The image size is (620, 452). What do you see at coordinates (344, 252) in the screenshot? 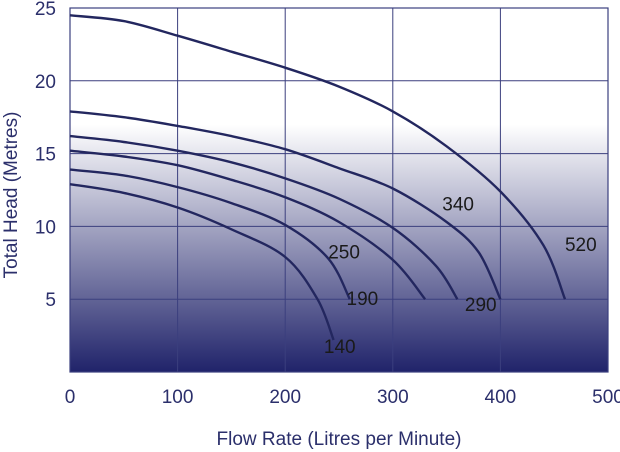
I see `curve-label-250: 250` at bounding box center [344, 252].